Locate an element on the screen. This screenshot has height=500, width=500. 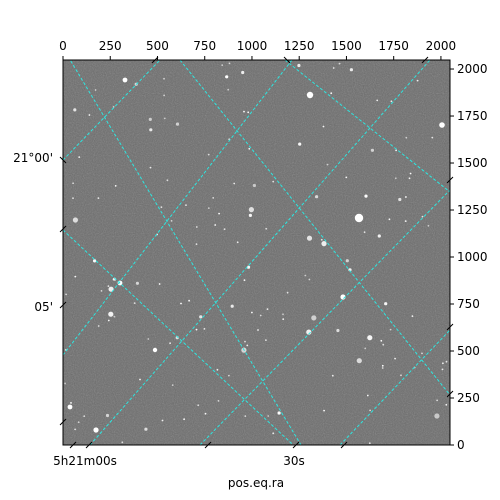
right-tick-label: 500 is located at coordinates (468, 351).